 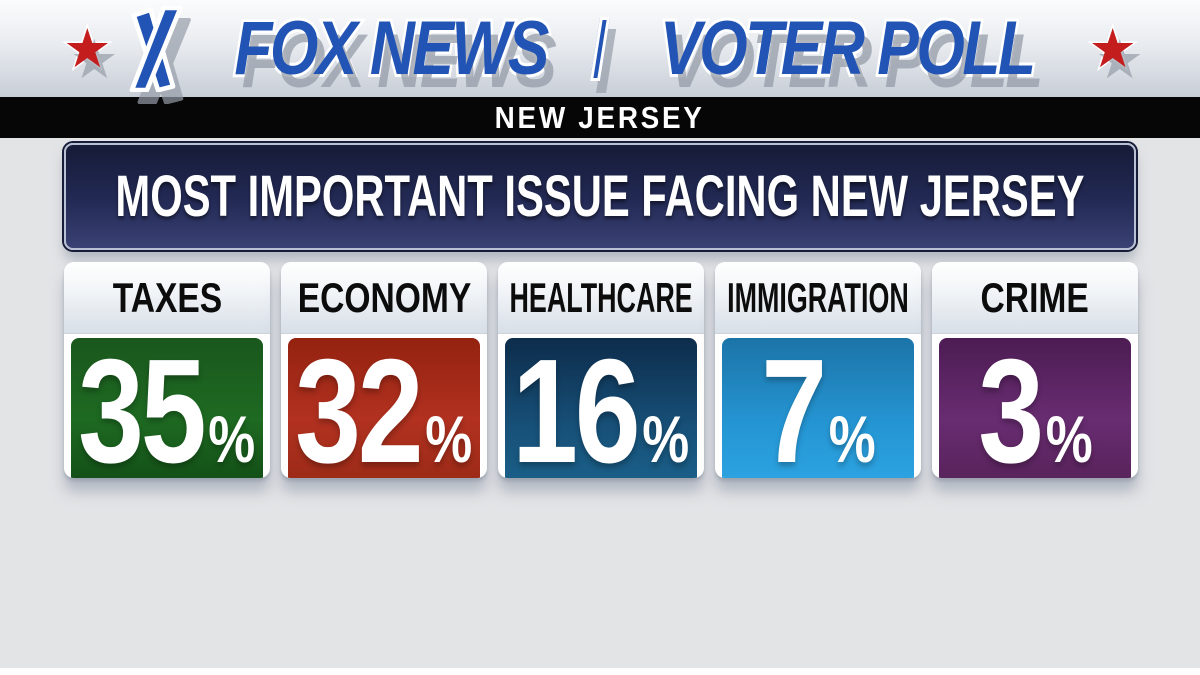 I want to click on card-value-panel: 7%, so click(x=818, y=408).